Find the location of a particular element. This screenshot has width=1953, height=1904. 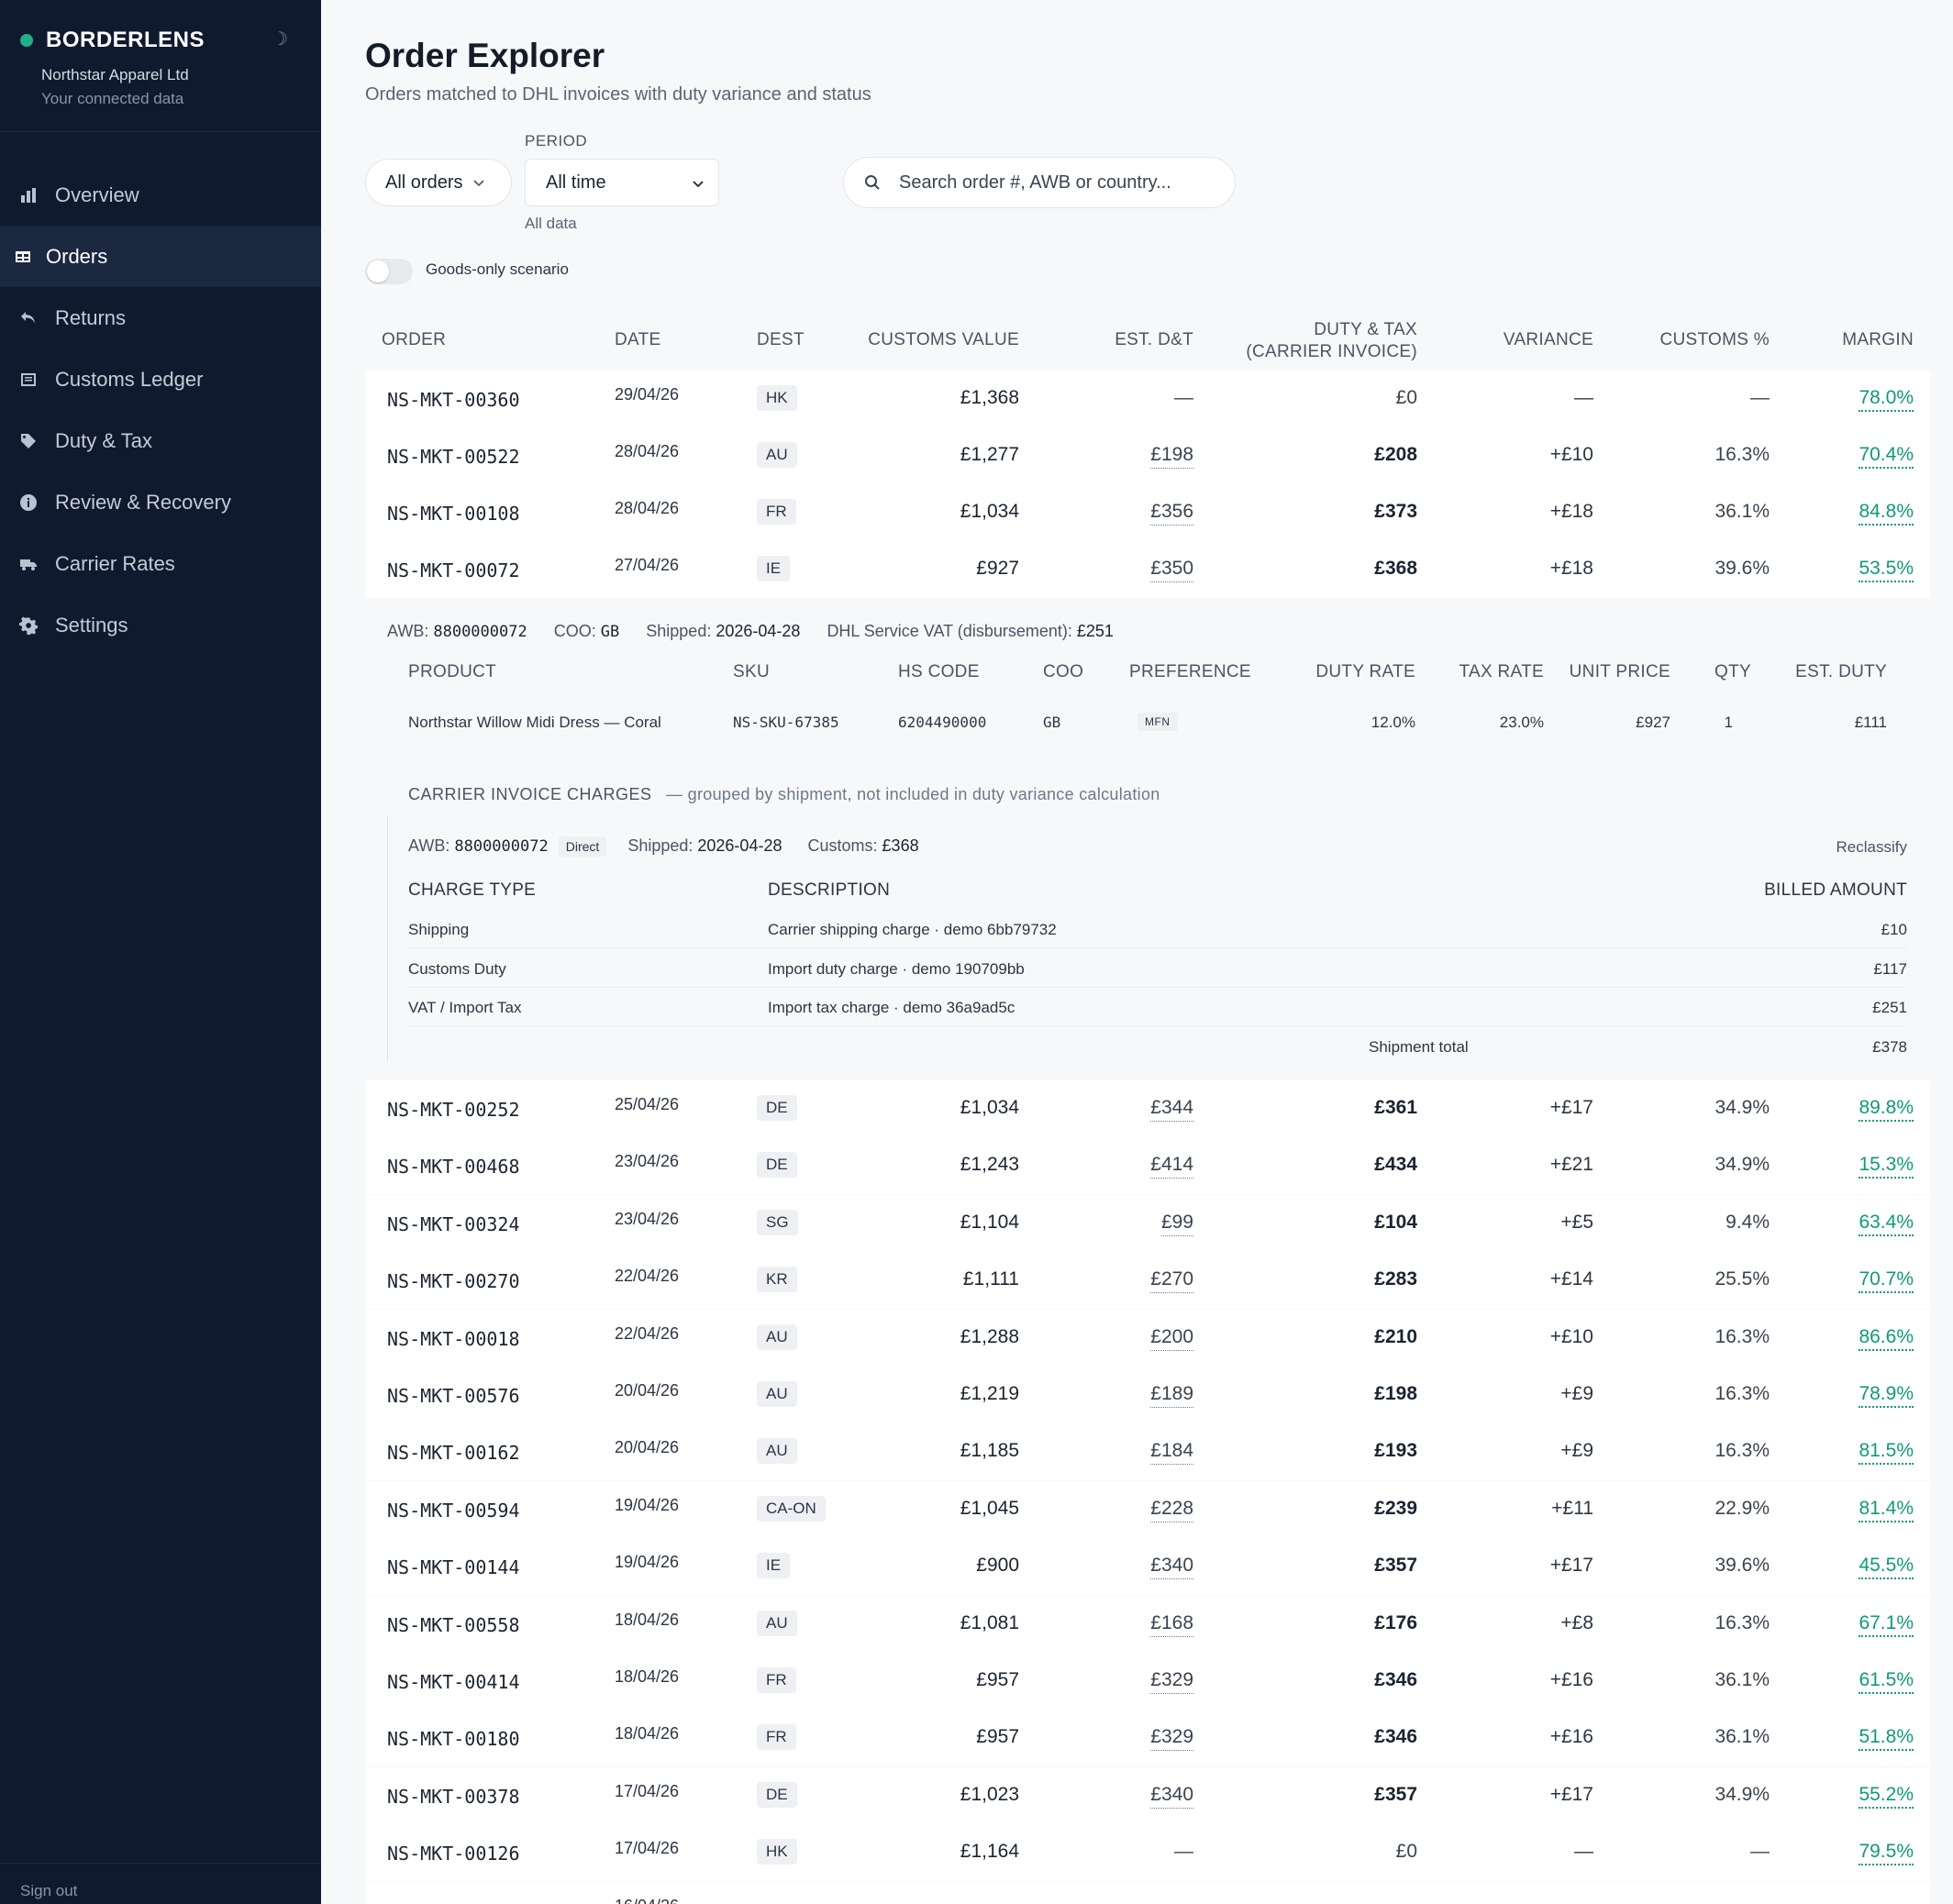

est-dt: £189 is located at coordinates (1171, 1395).